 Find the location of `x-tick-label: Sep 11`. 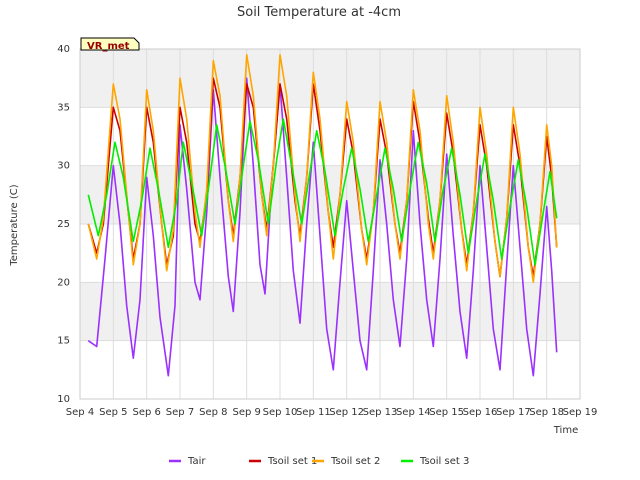

x-tick-label: Sep 11 is located at coordinates (313, 412).